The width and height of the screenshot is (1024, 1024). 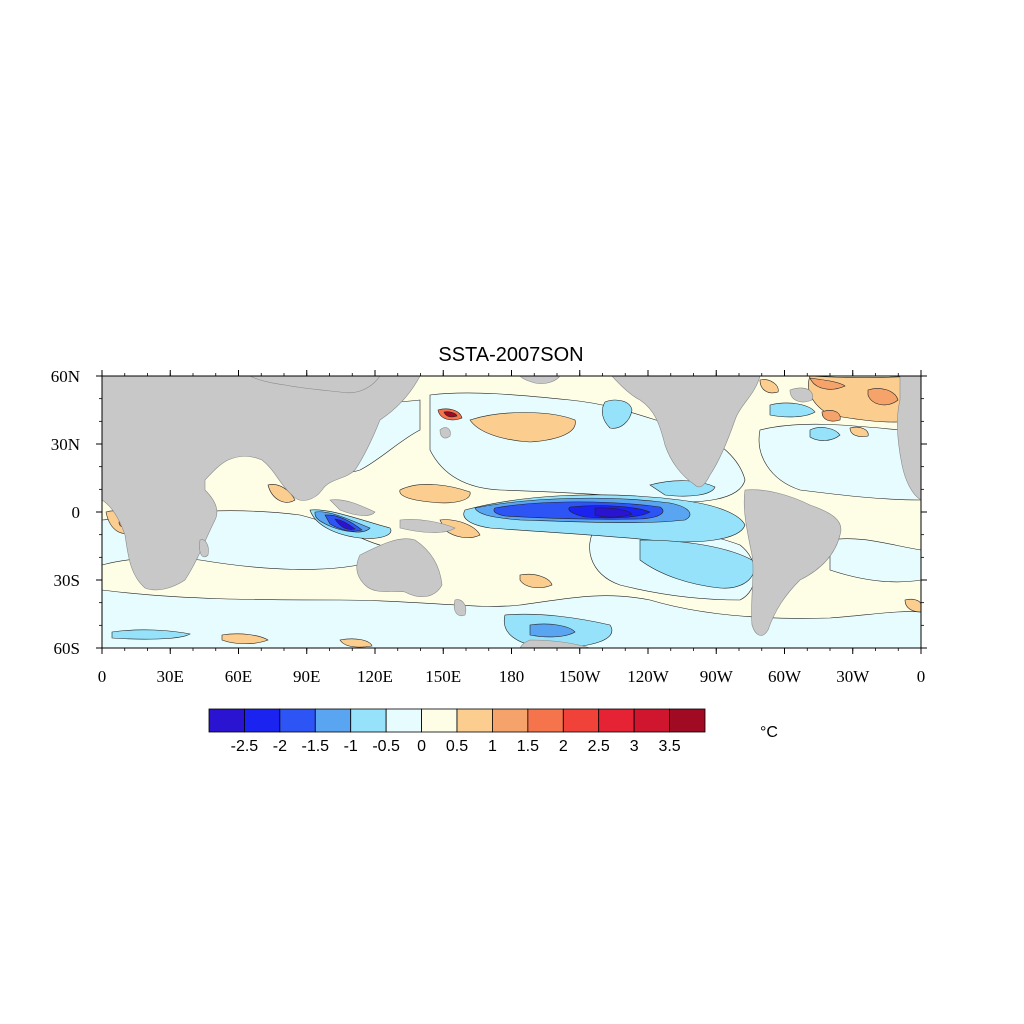 I want to click on colorbar: -2.5 -2 -1.5 -1 -0.5 0 0.5 1 1.5 2 2.5 3 3.5, so click(x=457, y=731).